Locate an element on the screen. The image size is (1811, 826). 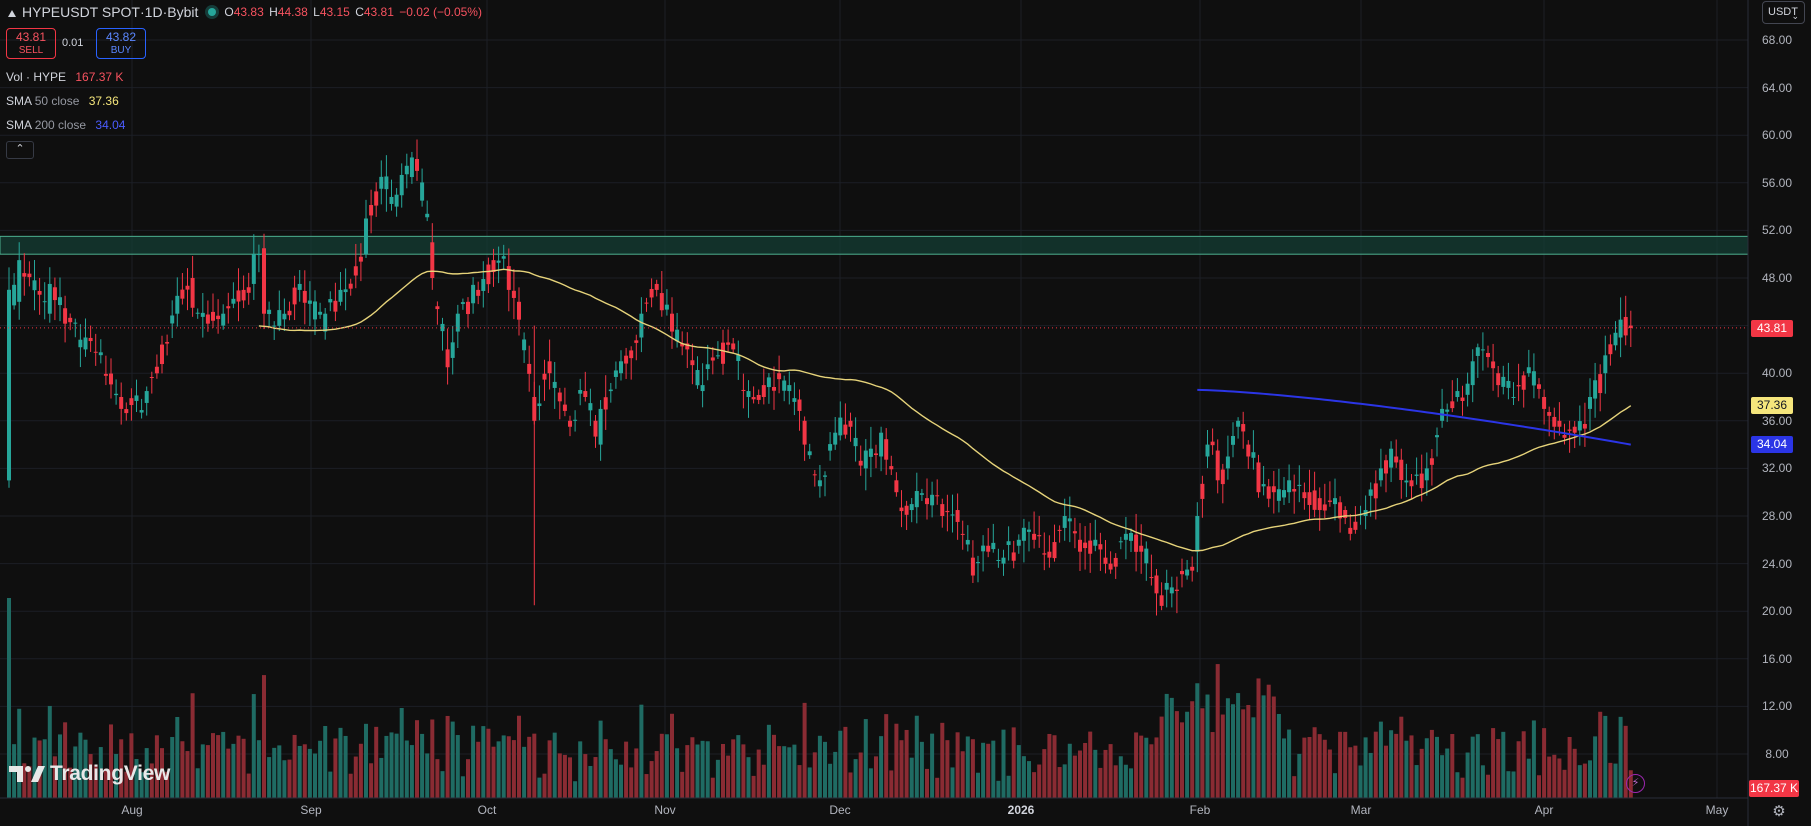
price-tick: 28.00 is located at coordinates (1777, 516).